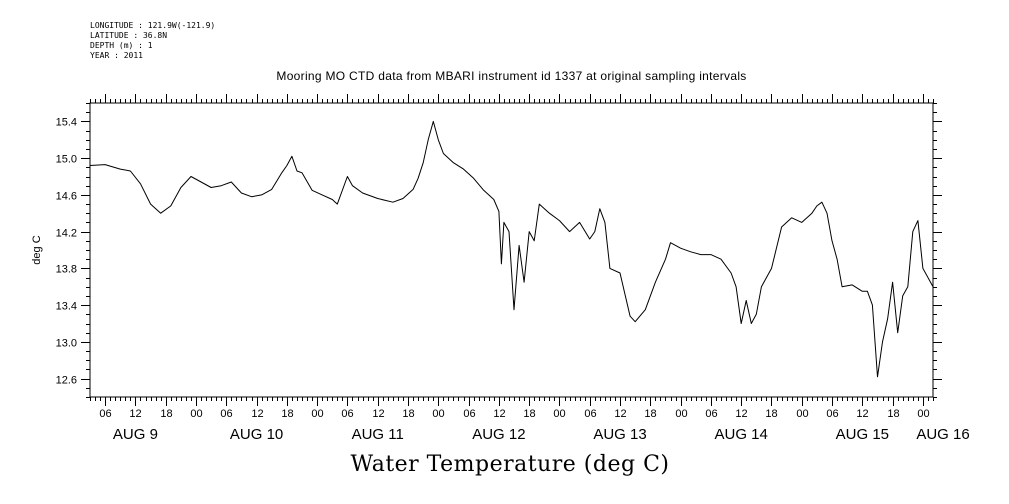 The height and width of the screenshot is (504, 1009). Describe the element at coordinates (153, 25) in the screenshot. I see `longitude-label: LONGITUDE : 121.9W(-121.9)` at that location.